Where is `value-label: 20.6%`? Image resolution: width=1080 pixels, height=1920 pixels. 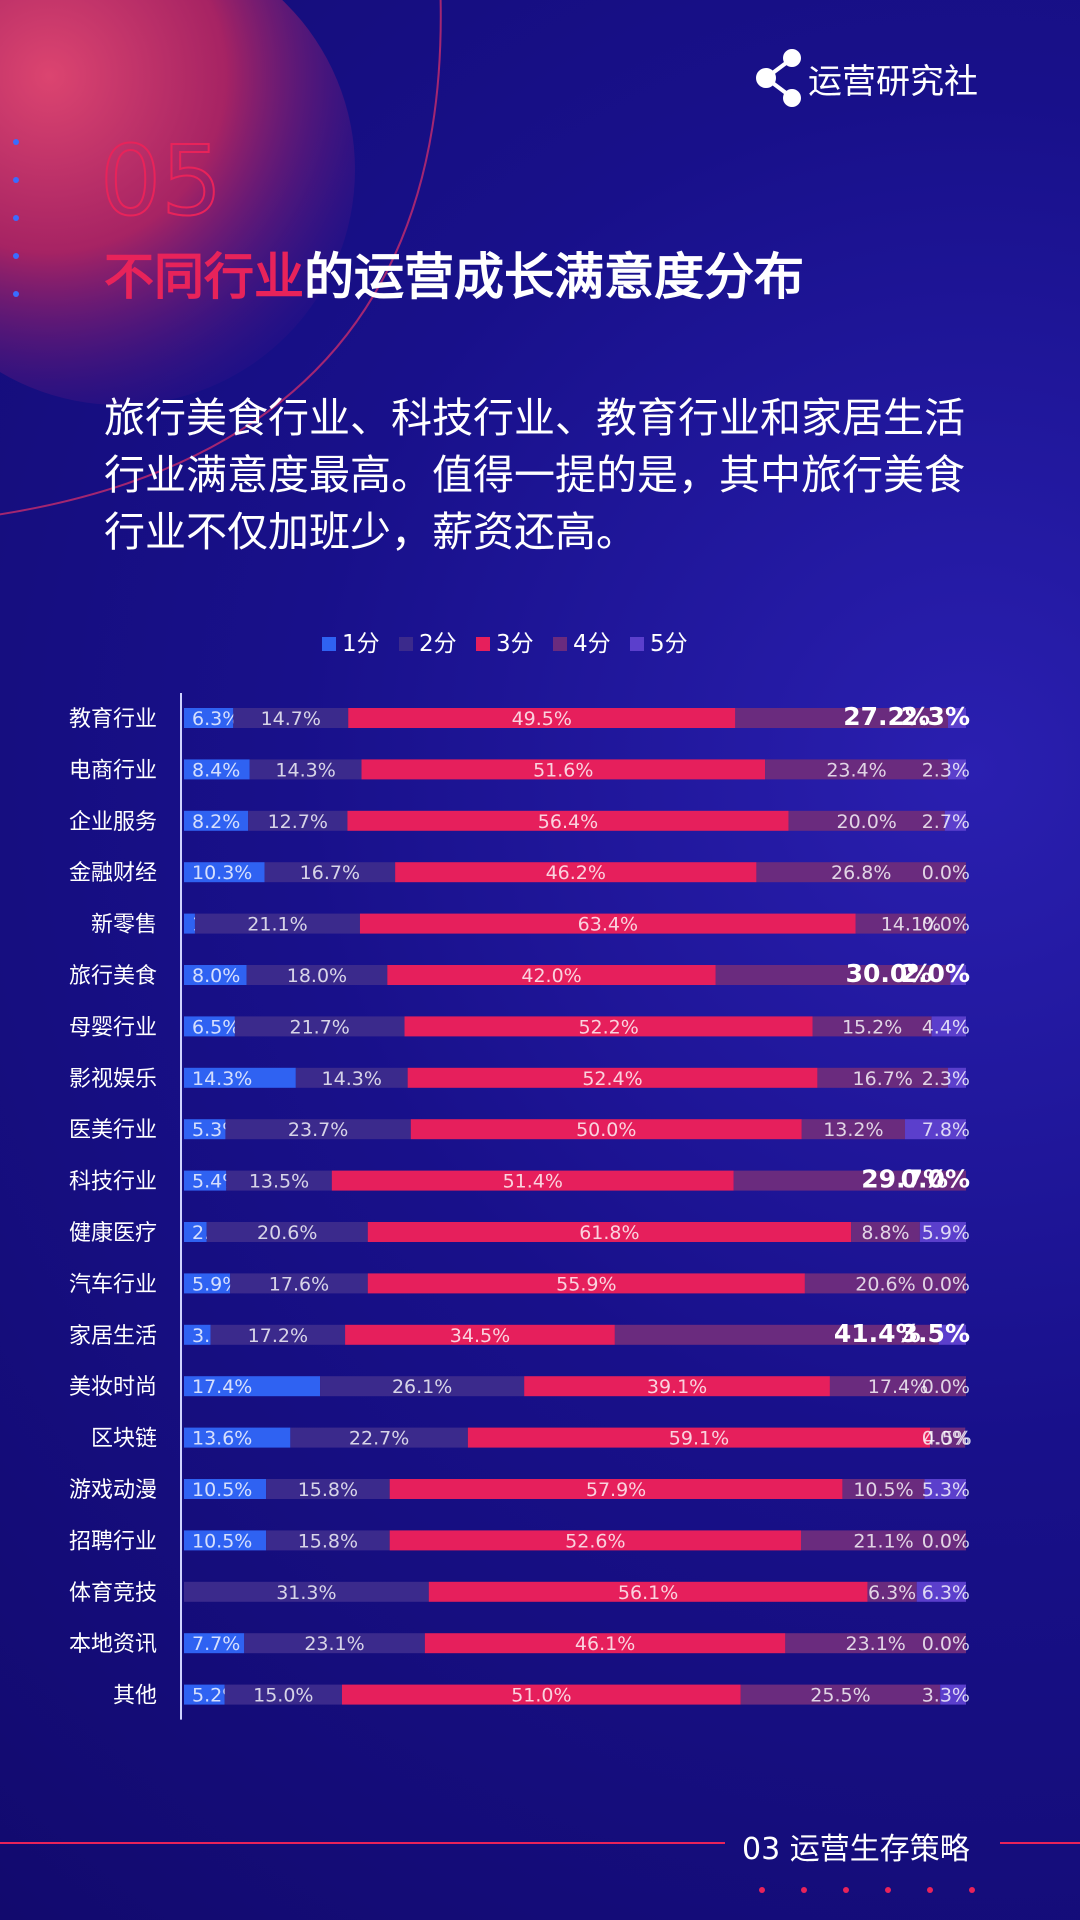 value-label: 20.6% is located at coordinates (885, 1284).